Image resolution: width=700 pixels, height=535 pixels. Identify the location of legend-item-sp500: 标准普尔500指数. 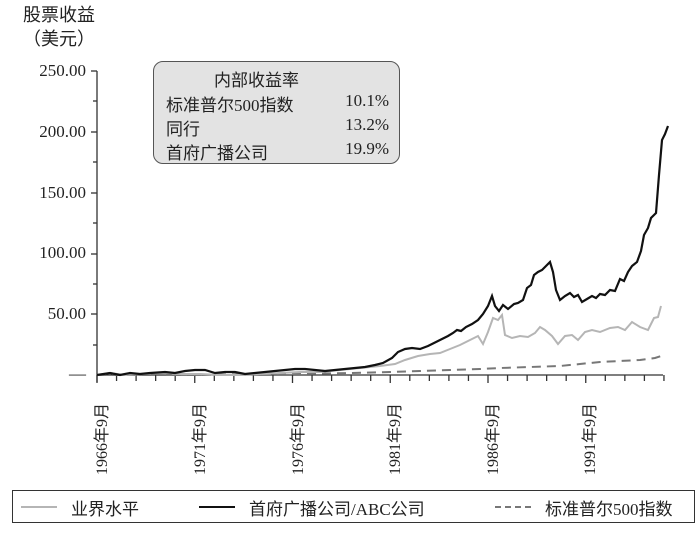
(584, 507).